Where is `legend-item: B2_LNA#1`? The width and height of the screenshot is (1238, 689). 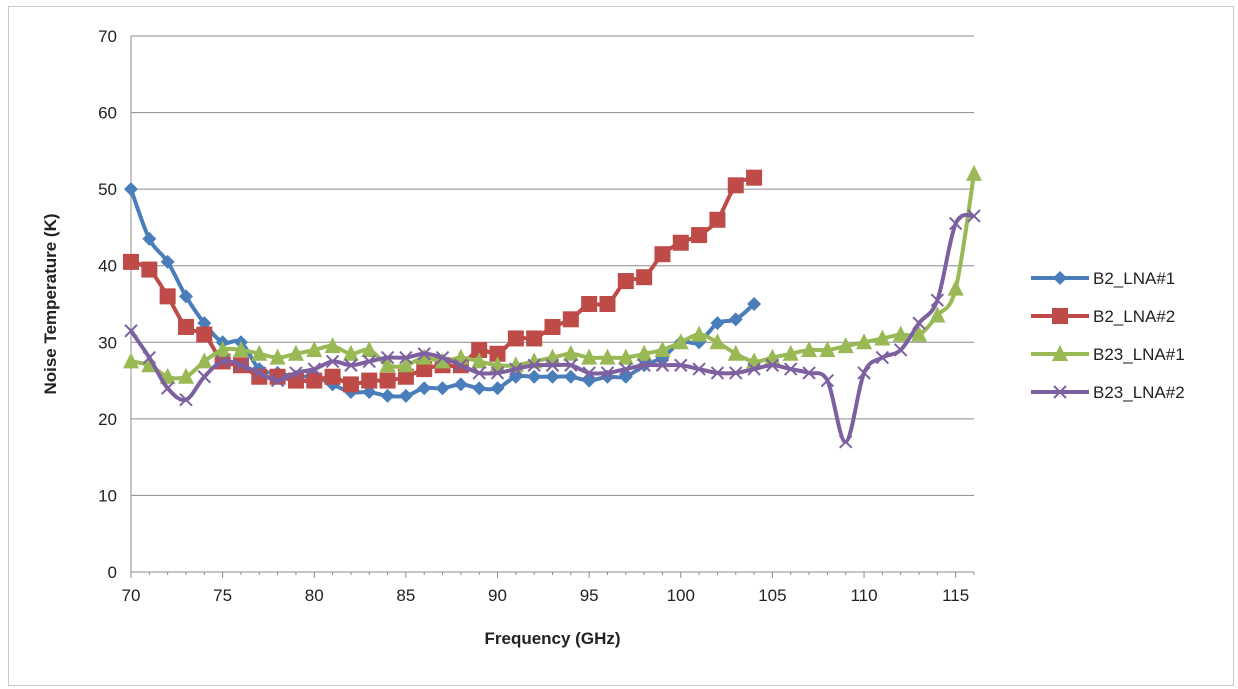 legend-item: B2_LNA#1 is located at coordinates (1103, 278).